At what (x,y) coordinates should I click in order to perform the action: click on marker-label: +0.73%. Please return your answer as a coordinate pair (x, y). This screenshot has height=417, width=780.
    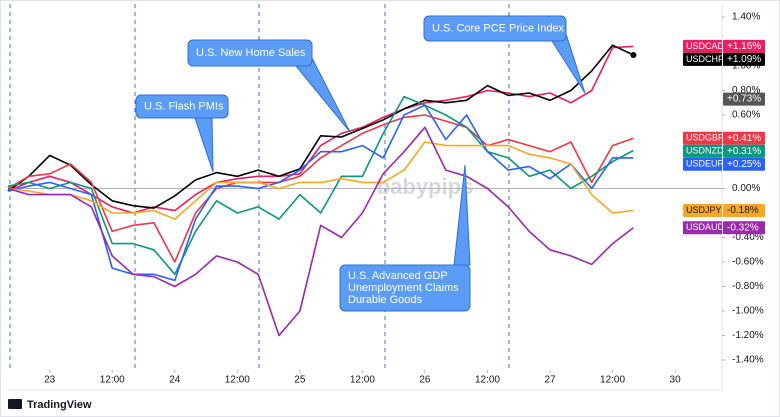
    Looking at the image, I should click on (744, 99).